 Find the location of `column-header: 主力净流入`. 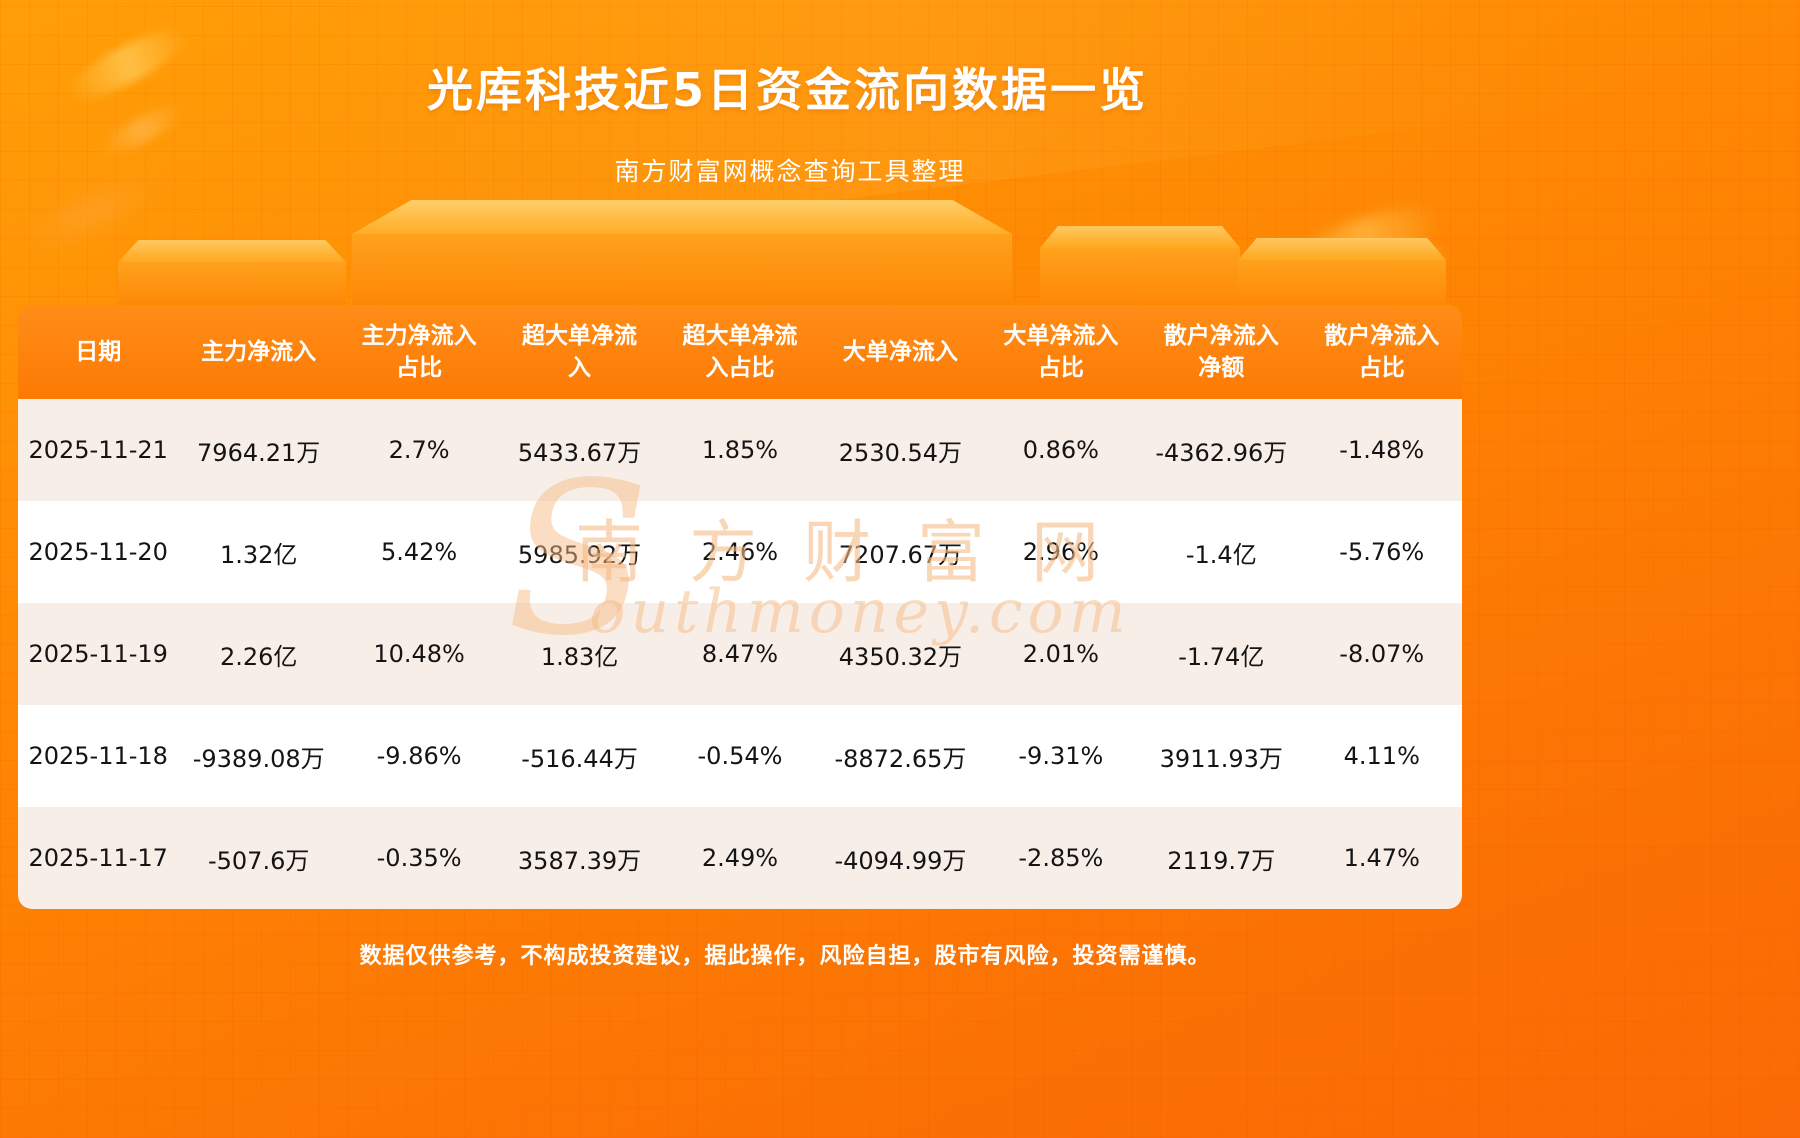

column-header: 主力净流入 is located at coordinates (258, 352).